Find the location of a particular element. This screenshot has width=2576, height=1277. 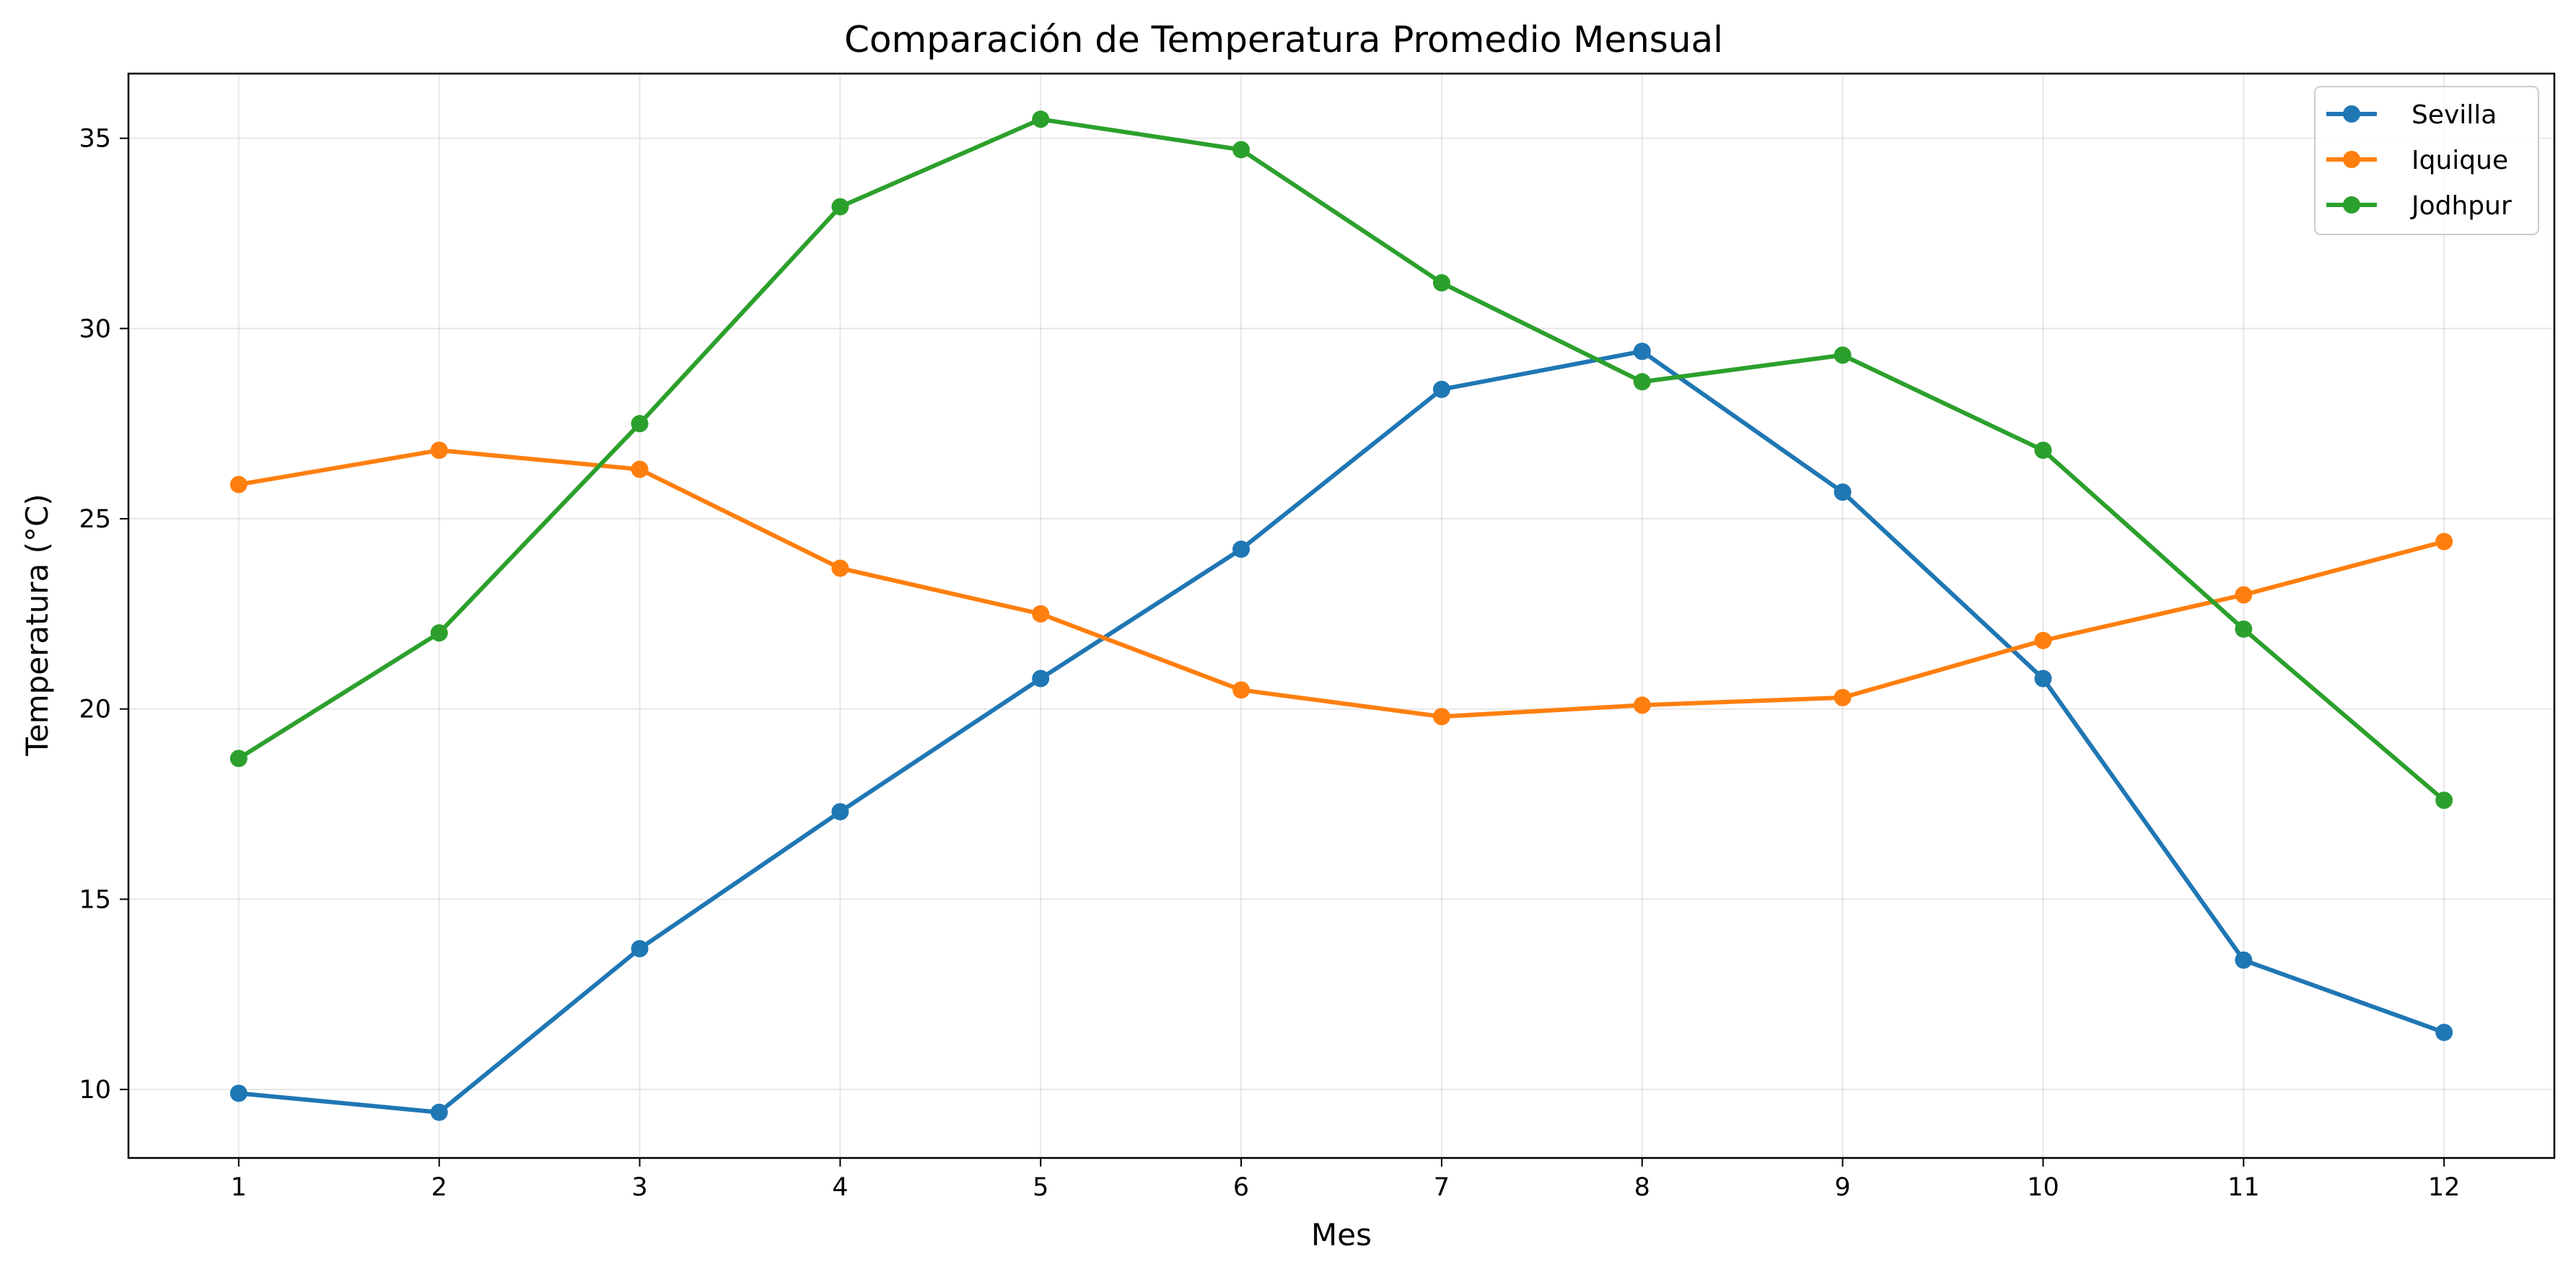

y-tick-label: 25 is located at coordinates (95, 520).